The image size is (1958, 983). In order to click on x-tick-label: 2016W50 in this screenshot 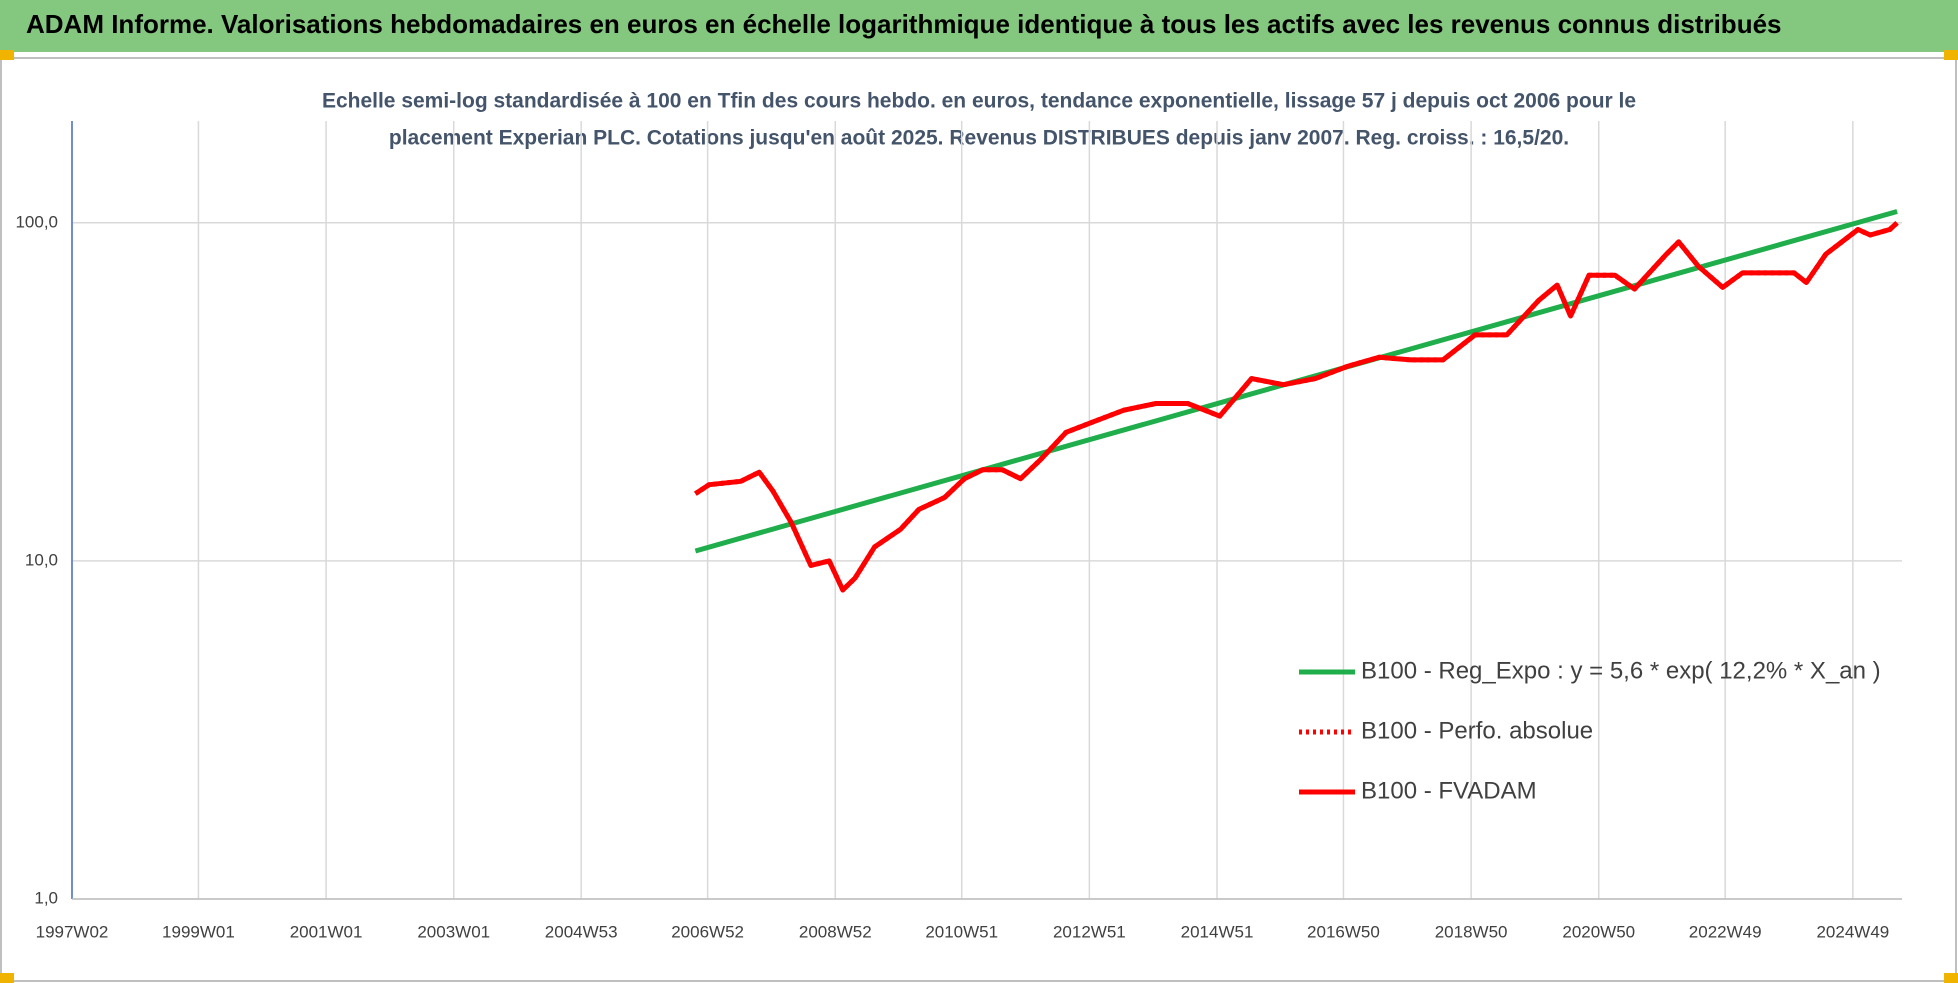, I will do `click(1343, 931)`.